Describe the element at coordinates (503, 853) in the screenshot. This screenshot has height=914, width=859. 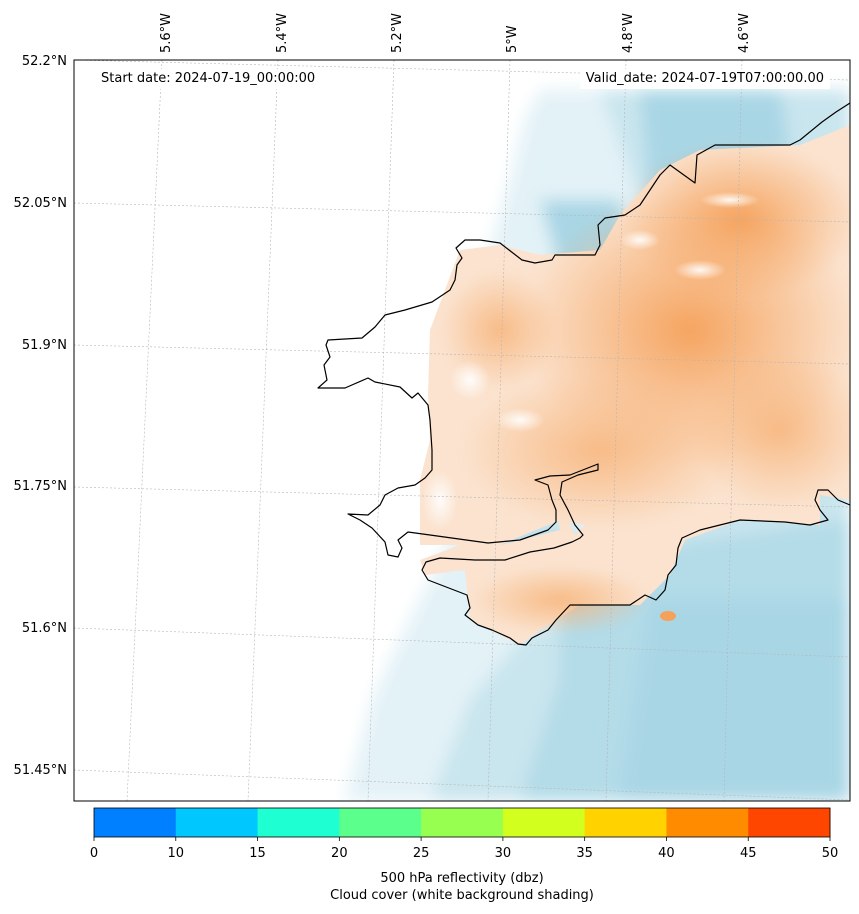
I see `colorbar-tick-label: 30` at that location.